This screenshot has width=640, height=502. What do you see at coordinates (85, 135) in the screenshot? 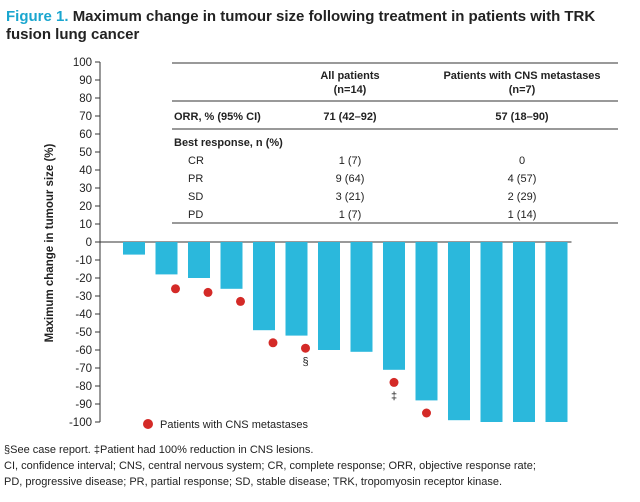
I see `y-tick-label: 60` at bounding box center [85, 135].